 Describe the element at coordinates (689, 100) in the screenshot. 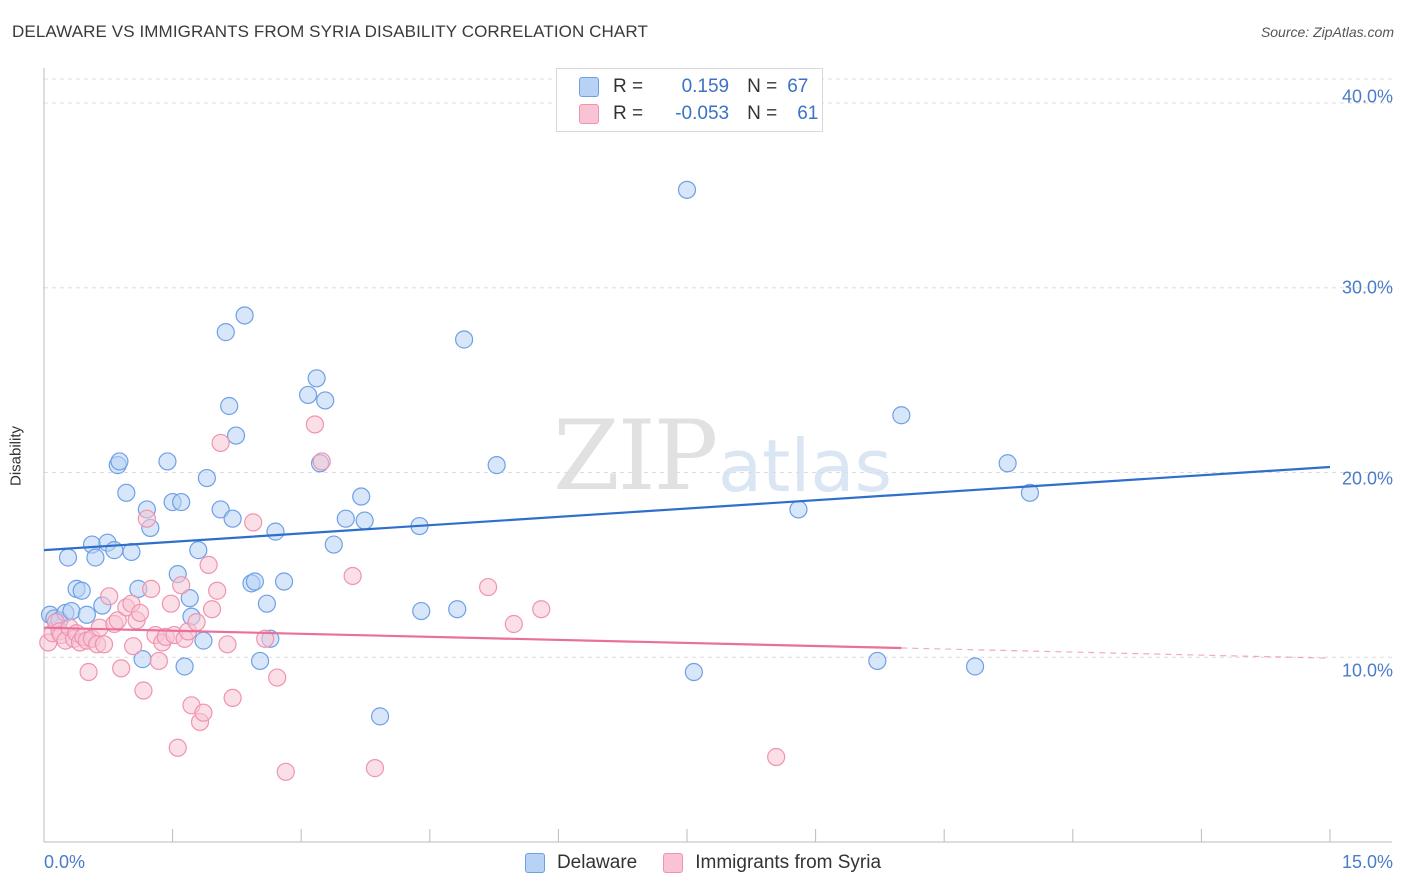

I see `stats-legend: R = 0.159 N = 67 R = -0.053 N = 61` at that location.